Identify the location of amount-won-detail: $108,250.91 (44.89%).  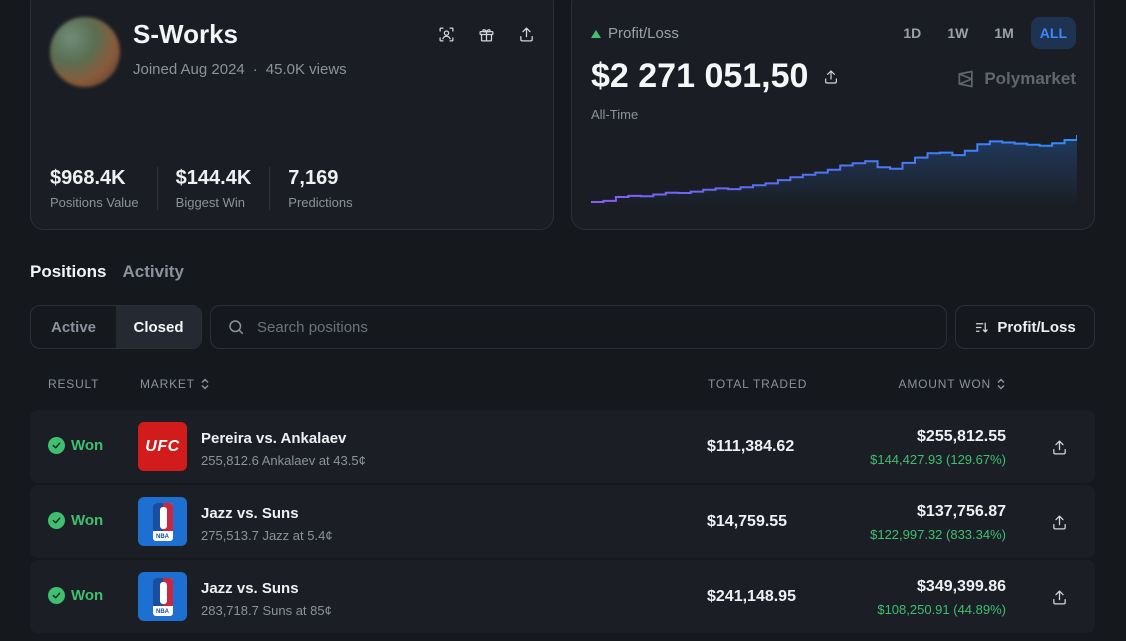
(941, 609).